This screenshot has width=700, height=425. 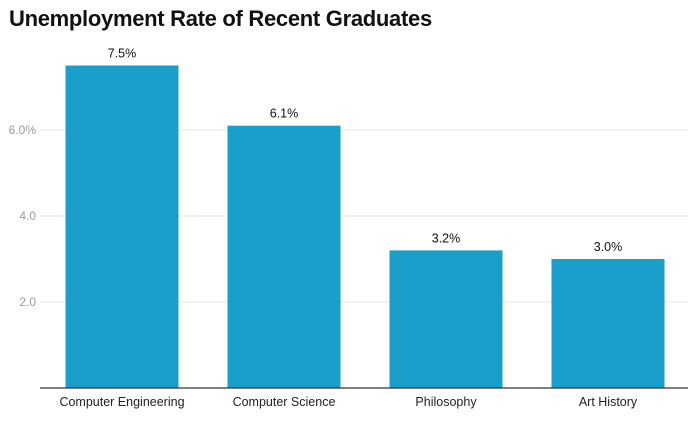 I want to click on category-label: Computer Engineering, so click(x=121, y=402).